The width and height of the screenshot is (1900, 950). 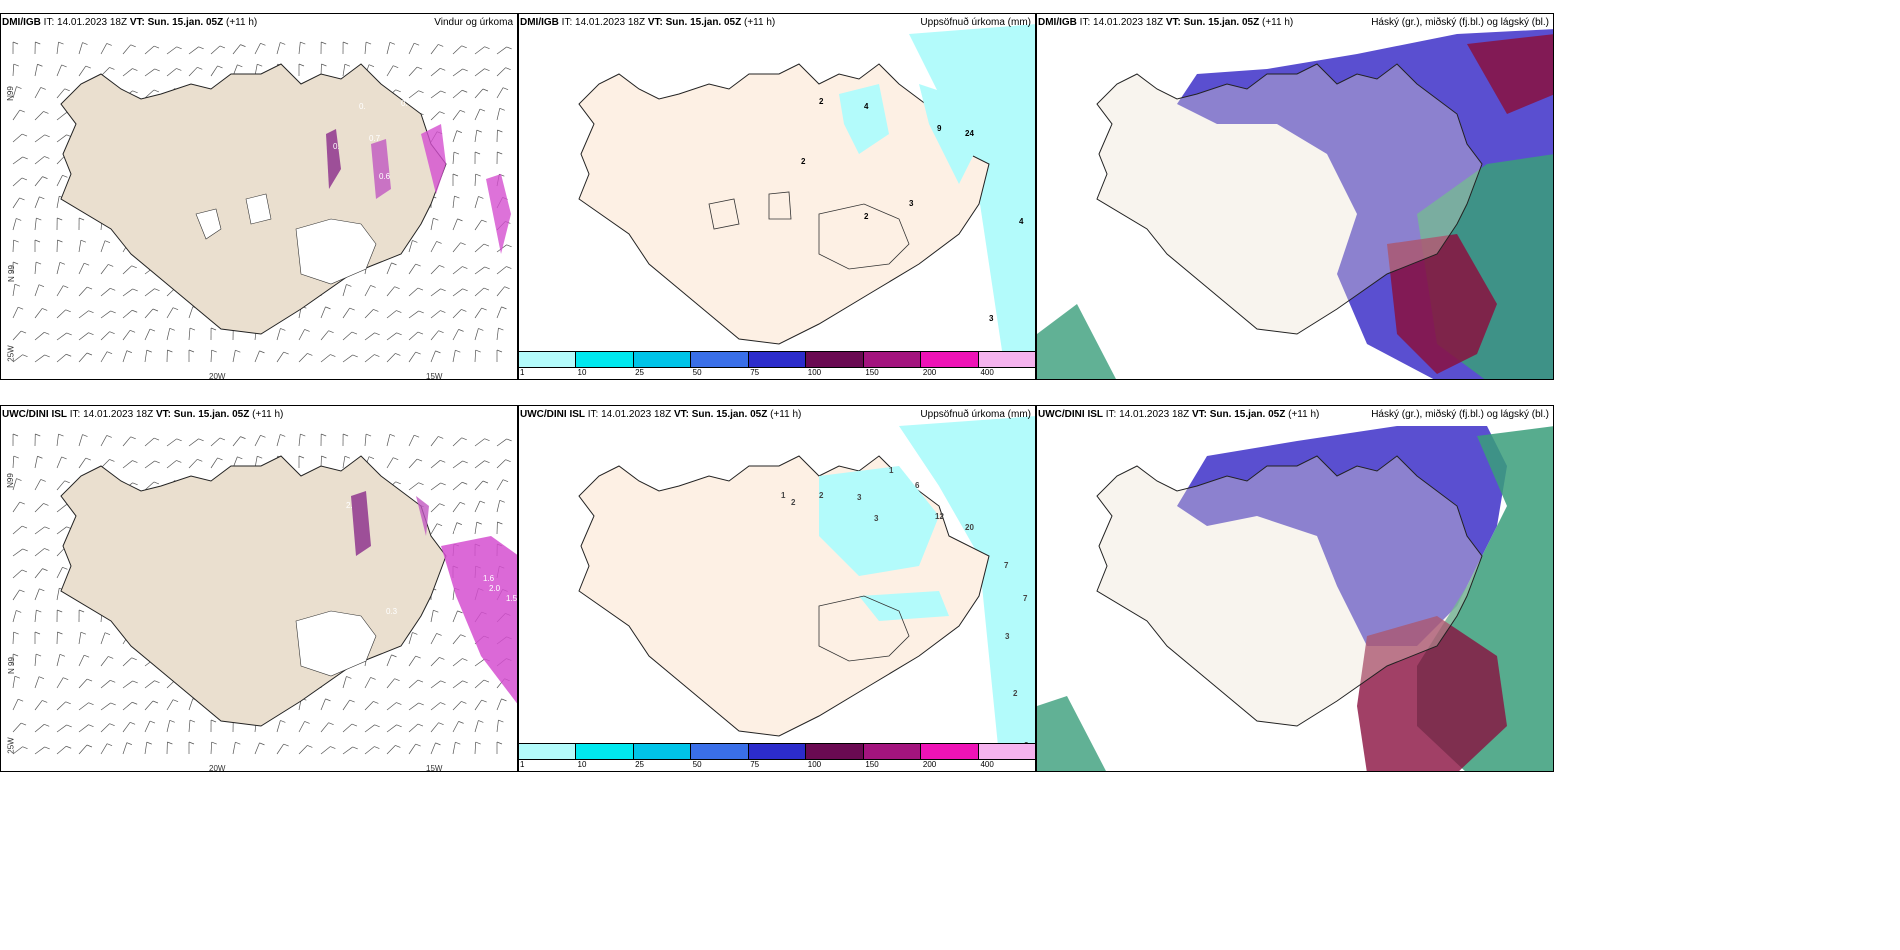 What do you see at coordinates (1111, 414) in the screenshot?
I see `it-label: IT:` at bounding box center [1111, 414].